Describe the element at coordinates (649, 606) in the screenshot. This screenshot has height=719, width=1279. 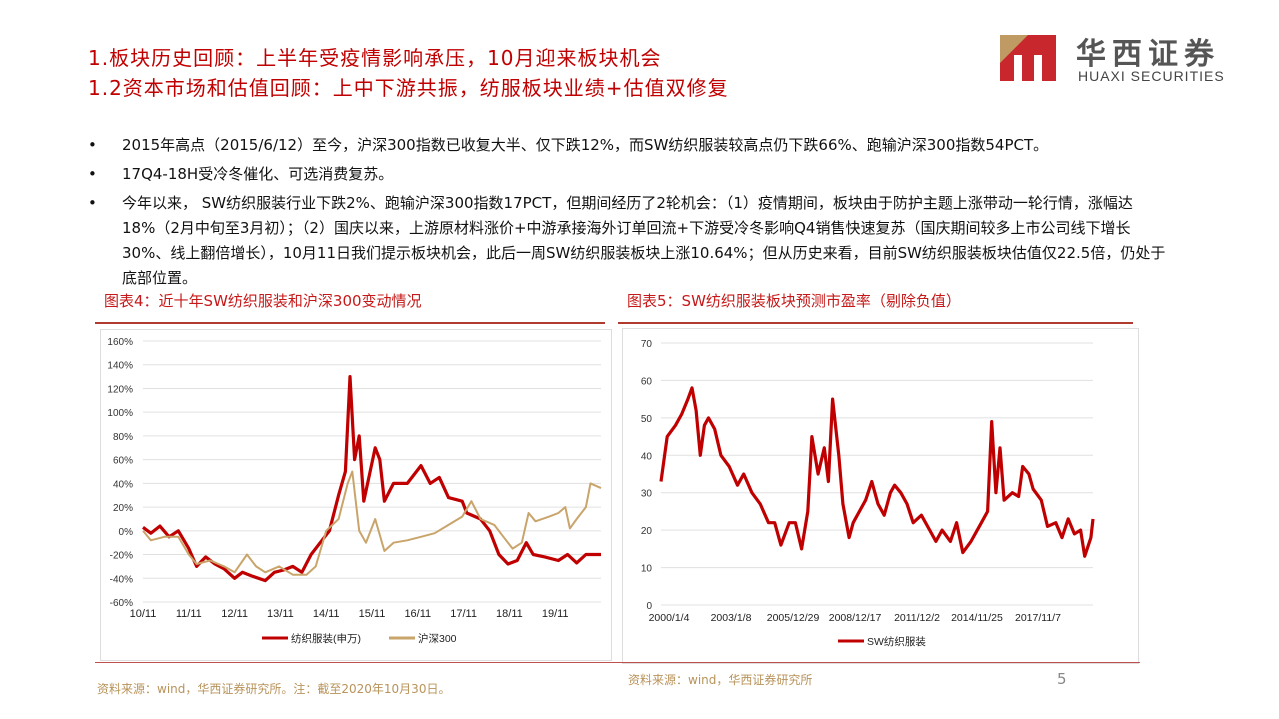
I see `chart5-y-tick-label: 0` at that location.